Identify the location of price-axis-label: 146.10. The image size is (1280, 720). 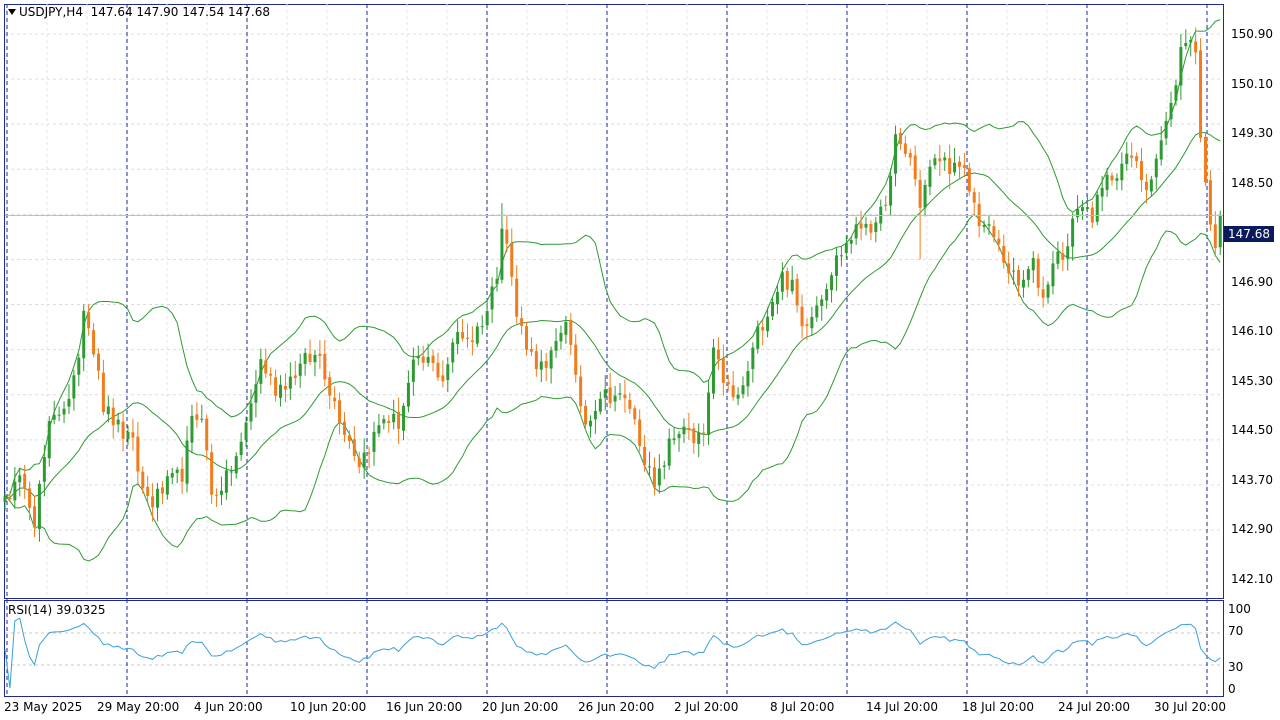
(1252, 331).